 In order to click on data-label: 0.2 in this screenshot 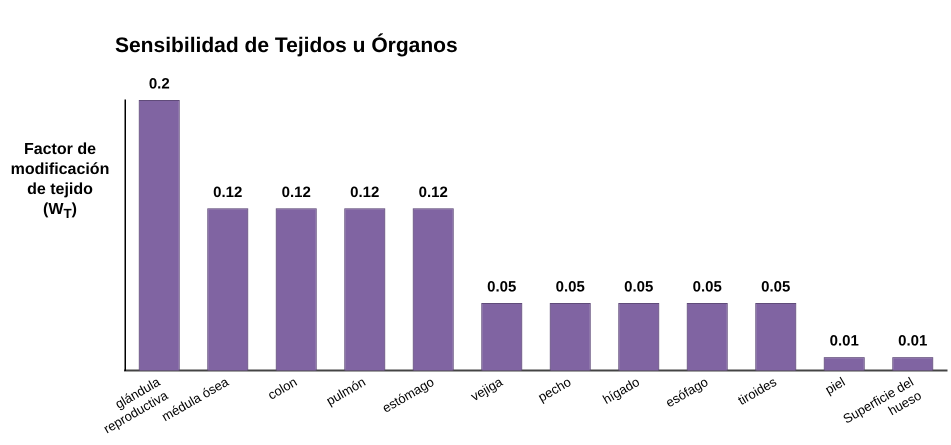, I will do `click(159, 84)`.